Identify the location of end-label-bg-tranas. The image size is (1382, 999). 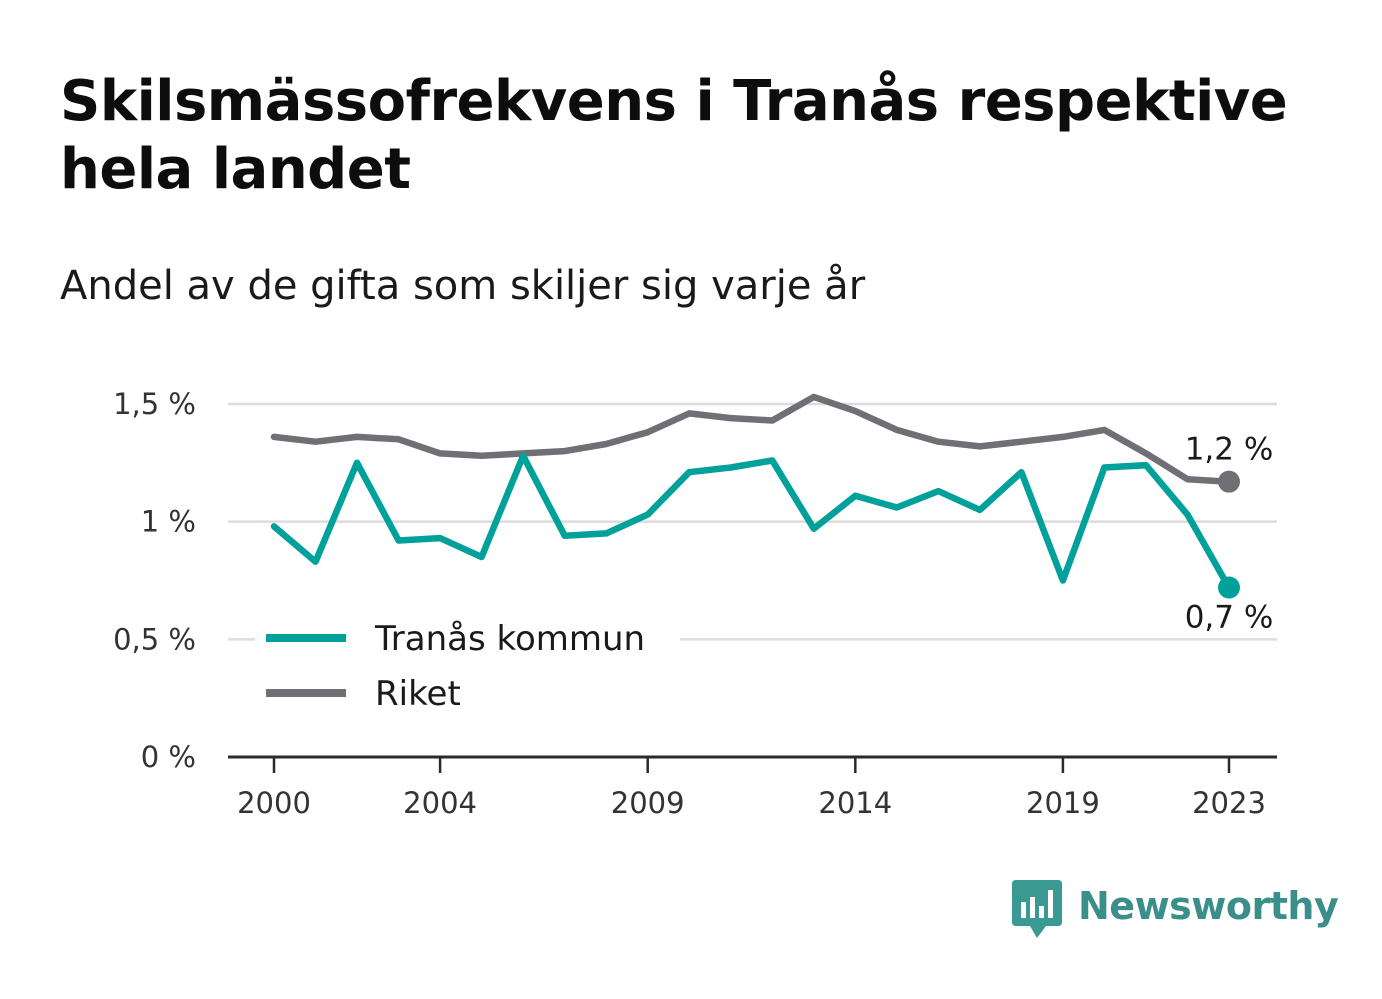
(1229, 618).